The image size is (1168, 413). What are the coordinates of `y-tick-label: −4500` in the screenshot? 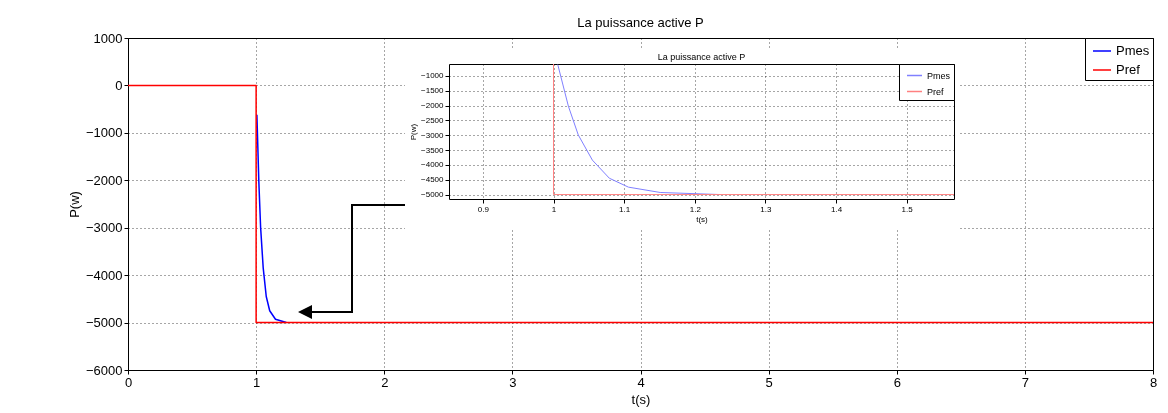 It's located at (433, 180).